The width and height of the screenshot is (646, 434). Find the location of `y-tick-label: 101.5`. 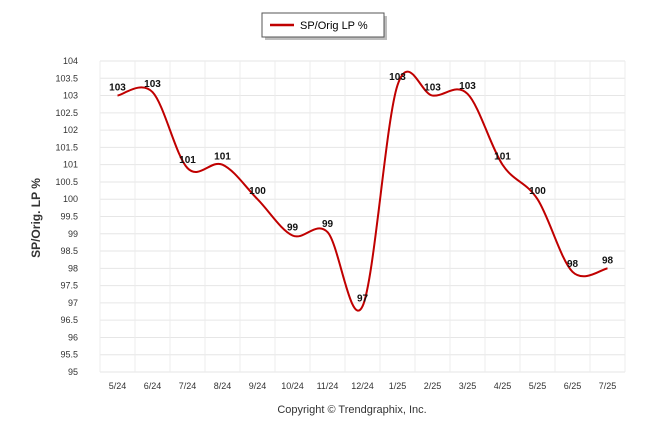

y-tick-label: 101.5 is located at coordinates (66, 147).